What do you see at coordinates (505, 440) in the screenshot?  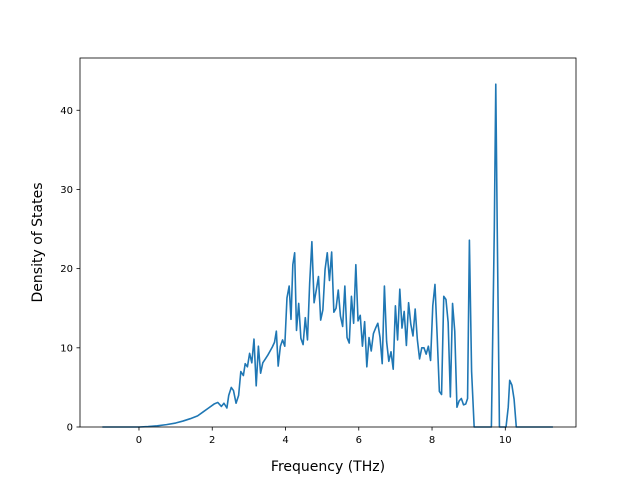 I see `x-tick-label: 10` at bounding box center [505, 440].